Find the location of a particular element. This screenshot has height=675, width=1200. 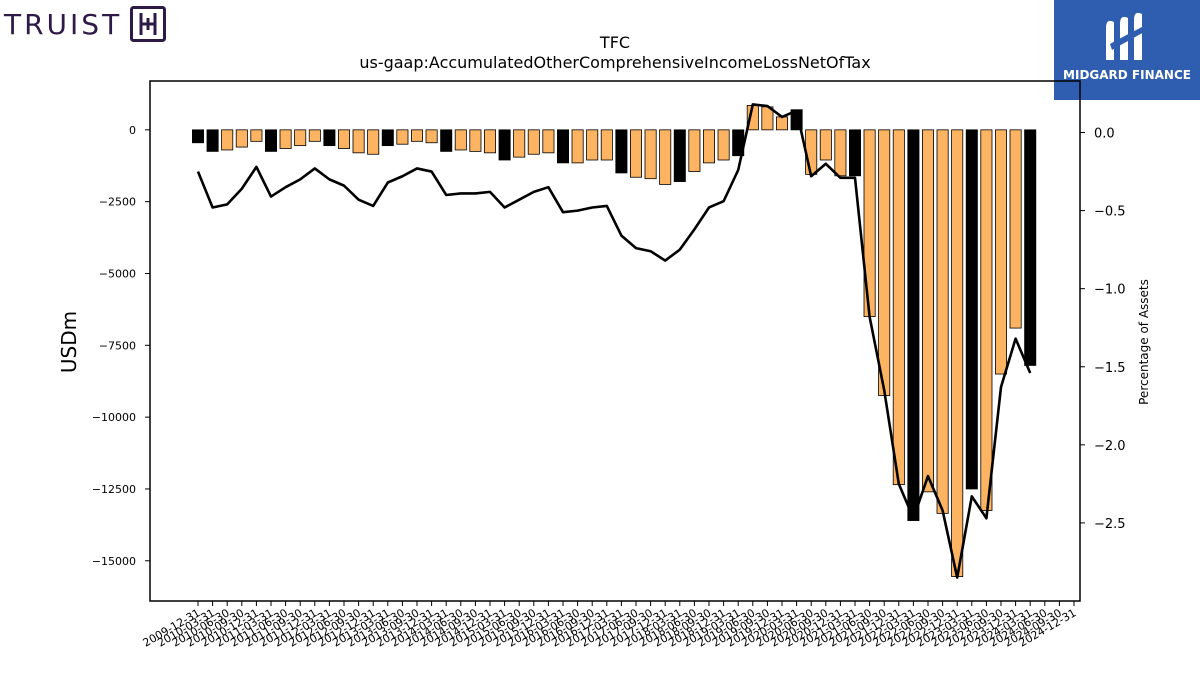

y2-tick-label: −2.5 is located at coordinates (1110, 524).